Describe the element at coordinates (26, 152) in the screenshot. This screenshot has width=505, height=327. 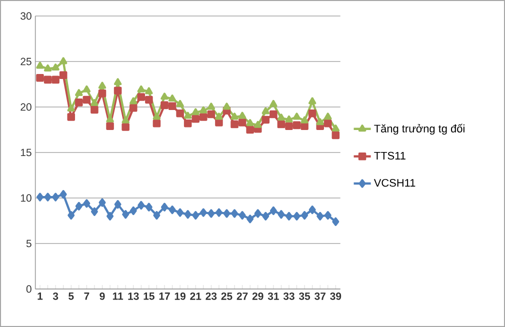
I see `y-tick-label: 15` at that location.